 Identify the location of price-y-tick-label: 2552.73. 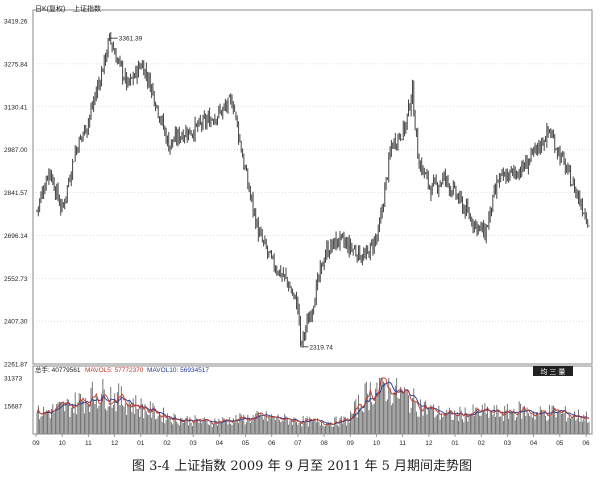
(16, 279).